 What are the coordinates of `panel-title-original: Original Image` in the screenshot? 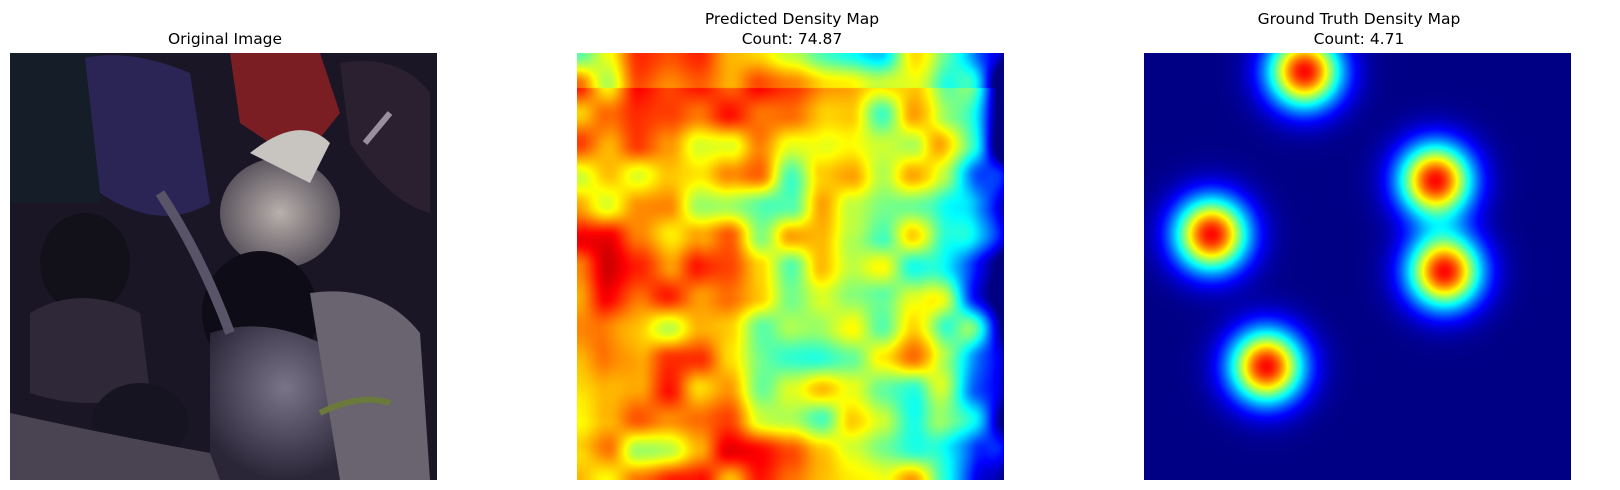 It's located at (225, 39).